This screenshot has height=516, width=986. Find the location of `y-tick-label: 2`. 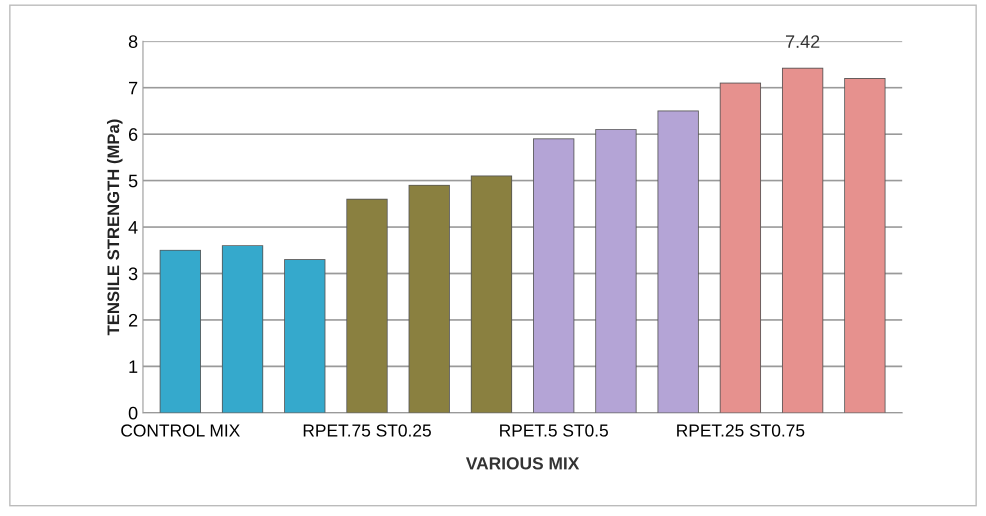

y-tick-label: 2 is located at coordinates (133, 320).